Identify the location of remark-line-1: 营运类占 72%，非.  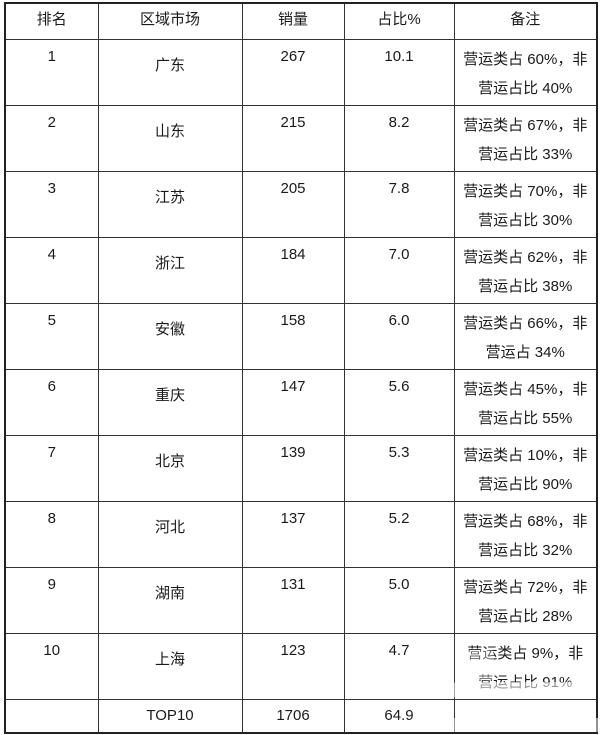
(525, 587).